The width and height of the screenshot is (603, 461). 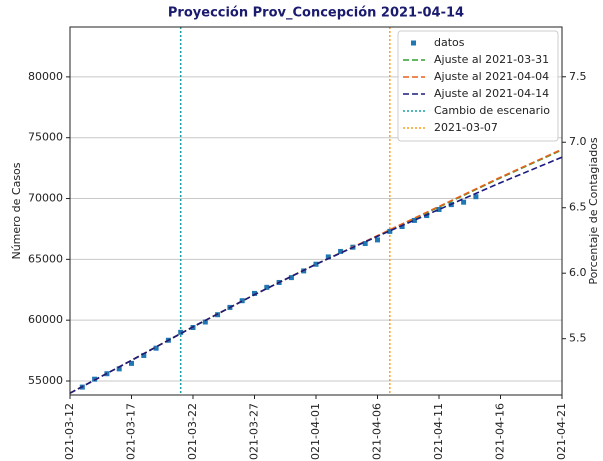 What do you see at coordinates (45, 198) in the screenshot?
I see `y-tick-label: 70000` at bounding box center [45, 198].